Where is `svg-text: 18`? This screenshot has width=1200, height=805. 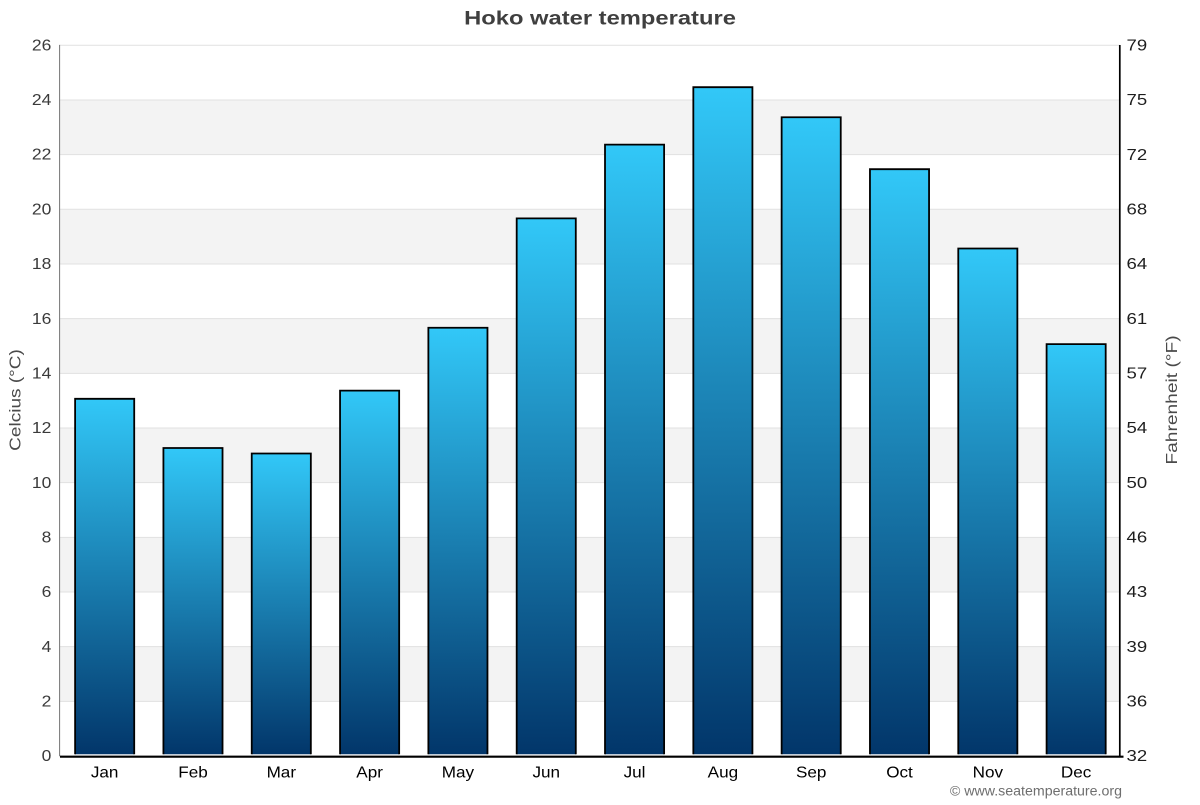
svg-text: 18 is located at coordinates (41, 264).